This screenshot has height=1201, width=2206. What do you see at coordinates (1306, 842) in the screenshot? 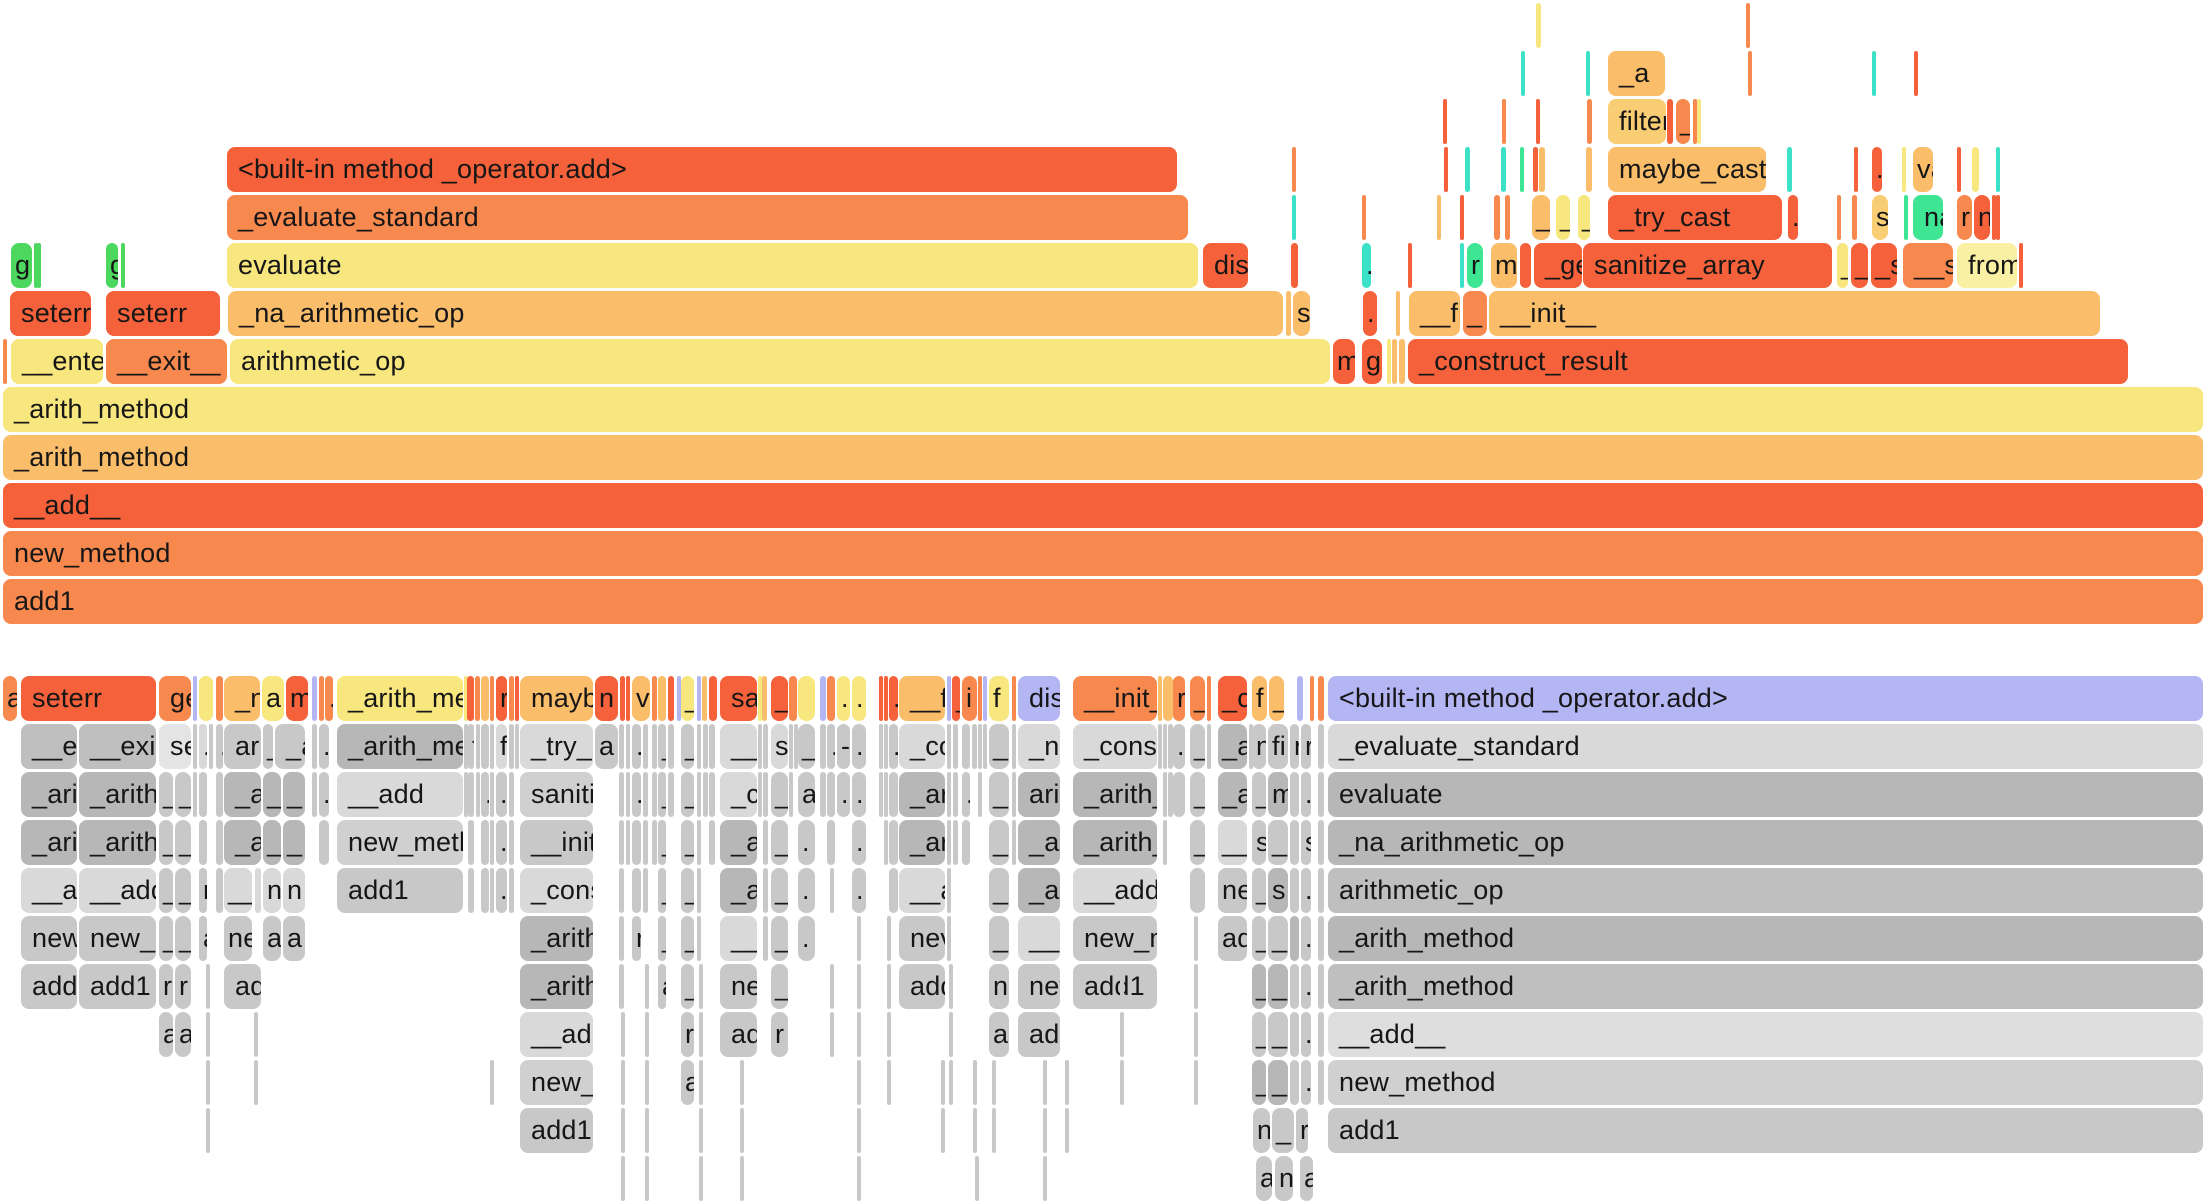
I see `flame-frame: s` at bounding box center [1306, 842].